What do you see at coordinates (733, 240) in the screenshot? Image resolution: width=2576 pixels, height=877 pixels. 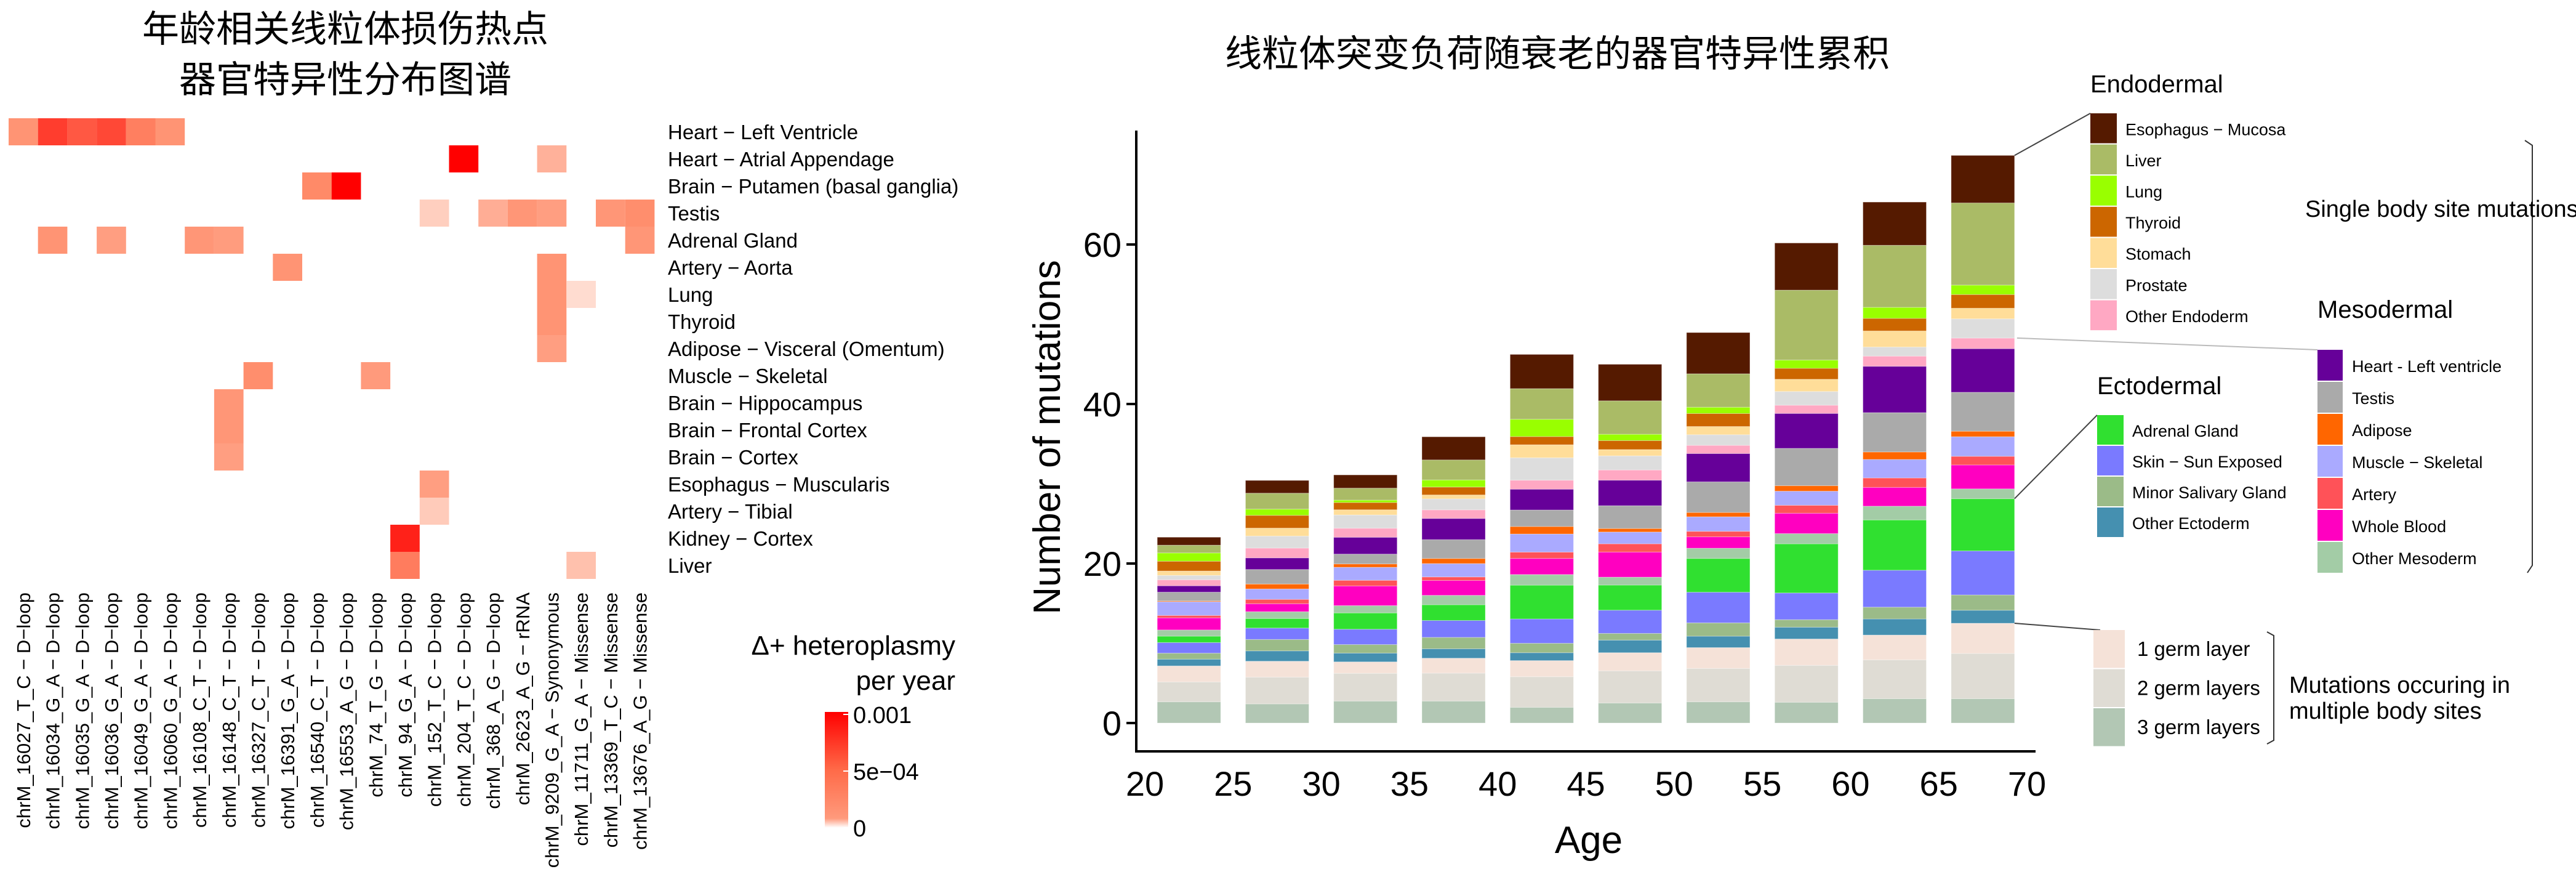 I see `heatmap-row-label: Adrenal Gland` at bounding box center [733, 240].